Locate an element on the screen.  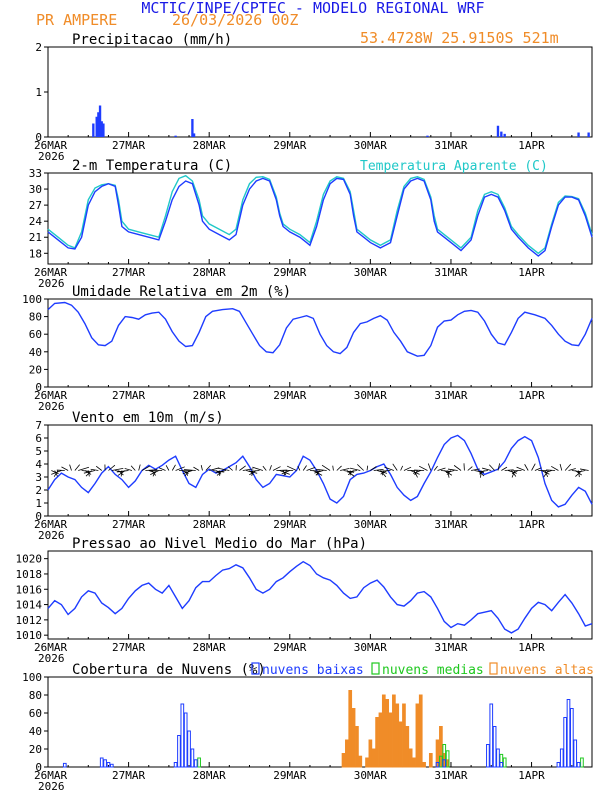
y-tick-label: 40 is located at coordinates (35, 731).